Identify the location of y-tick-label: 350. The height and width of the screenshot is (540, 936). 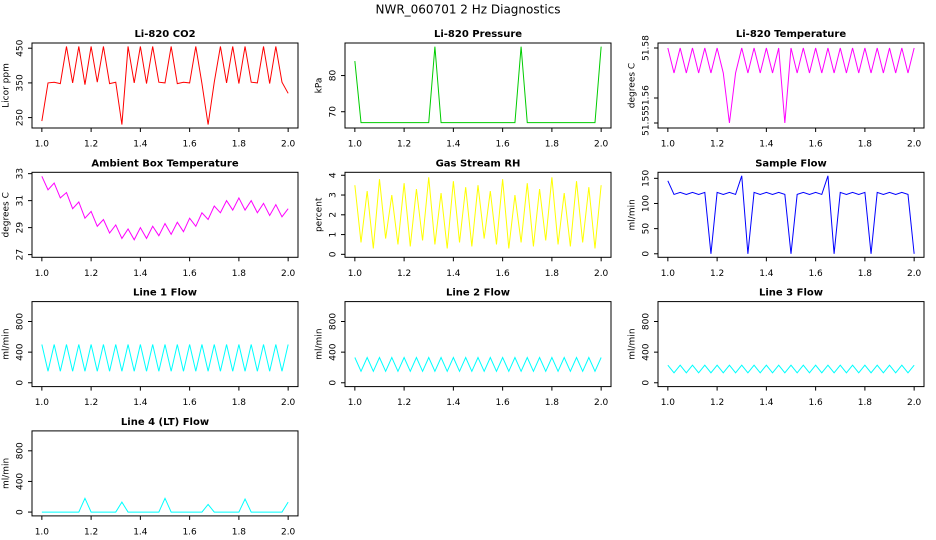
(21, 82).